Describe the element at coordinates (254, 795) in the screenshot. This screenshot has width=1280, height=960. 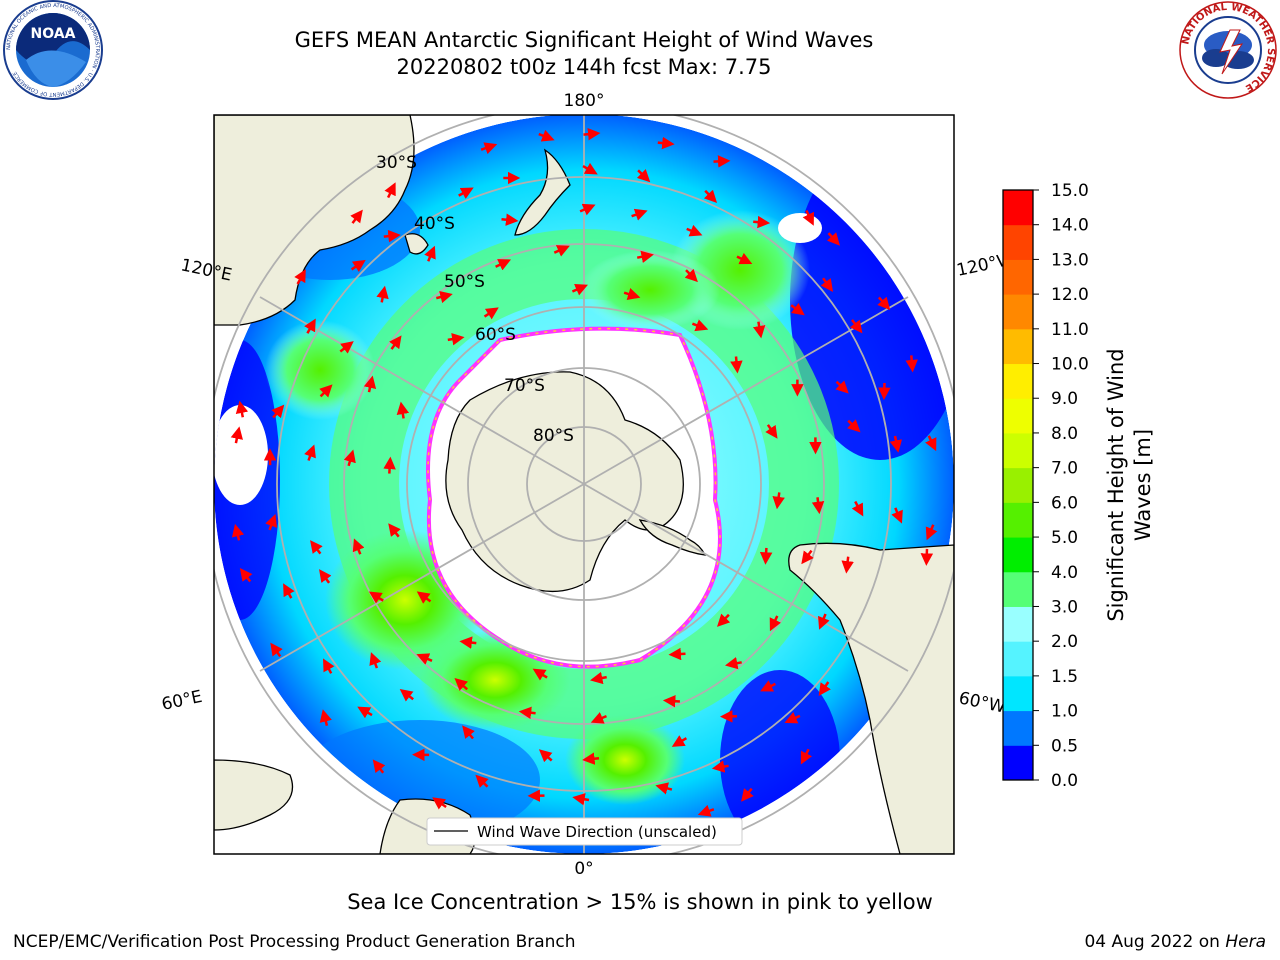
I see `africa-land` at that location.